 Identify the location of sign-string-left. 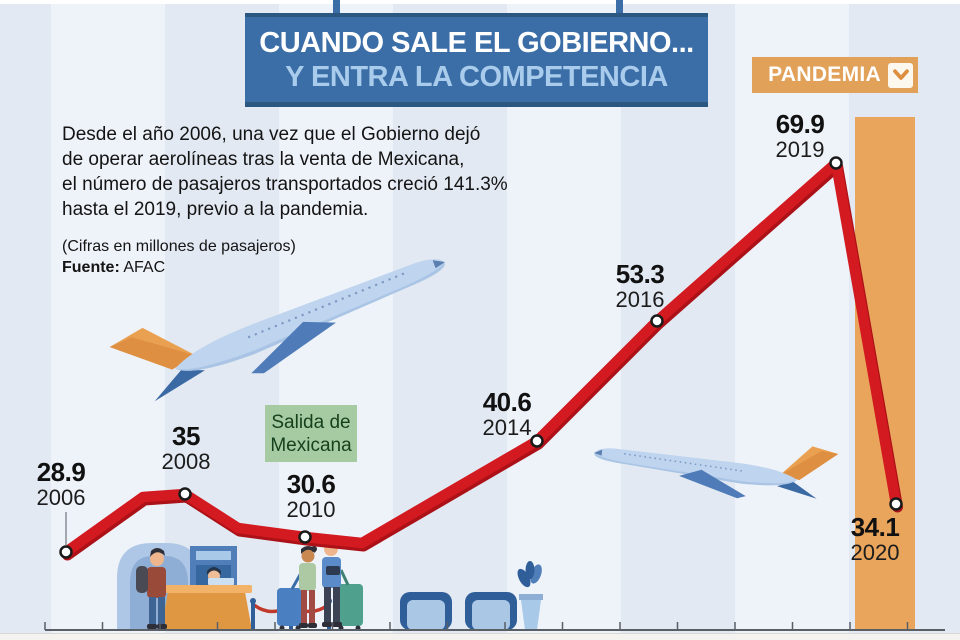
(336, 8).